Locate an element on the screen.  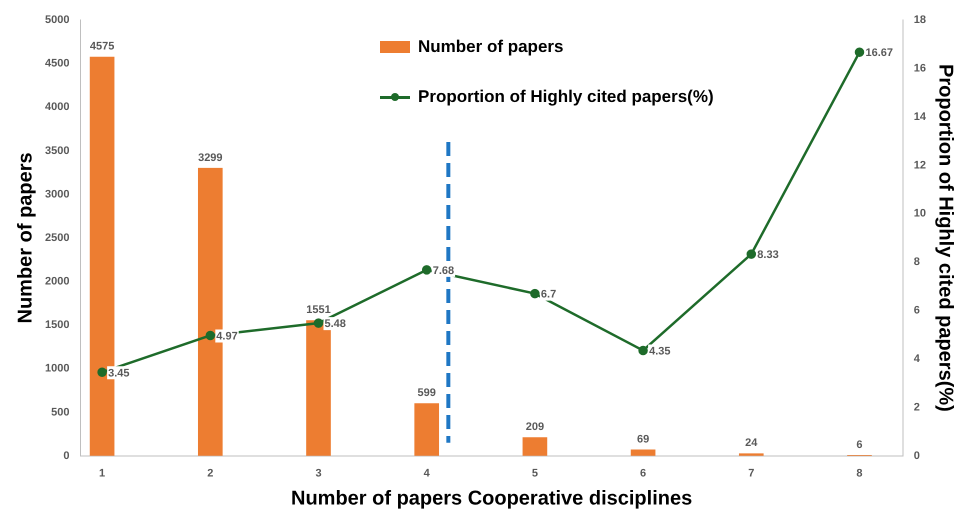
y2-tick-label: 12 is located at coordinates (920, 165).